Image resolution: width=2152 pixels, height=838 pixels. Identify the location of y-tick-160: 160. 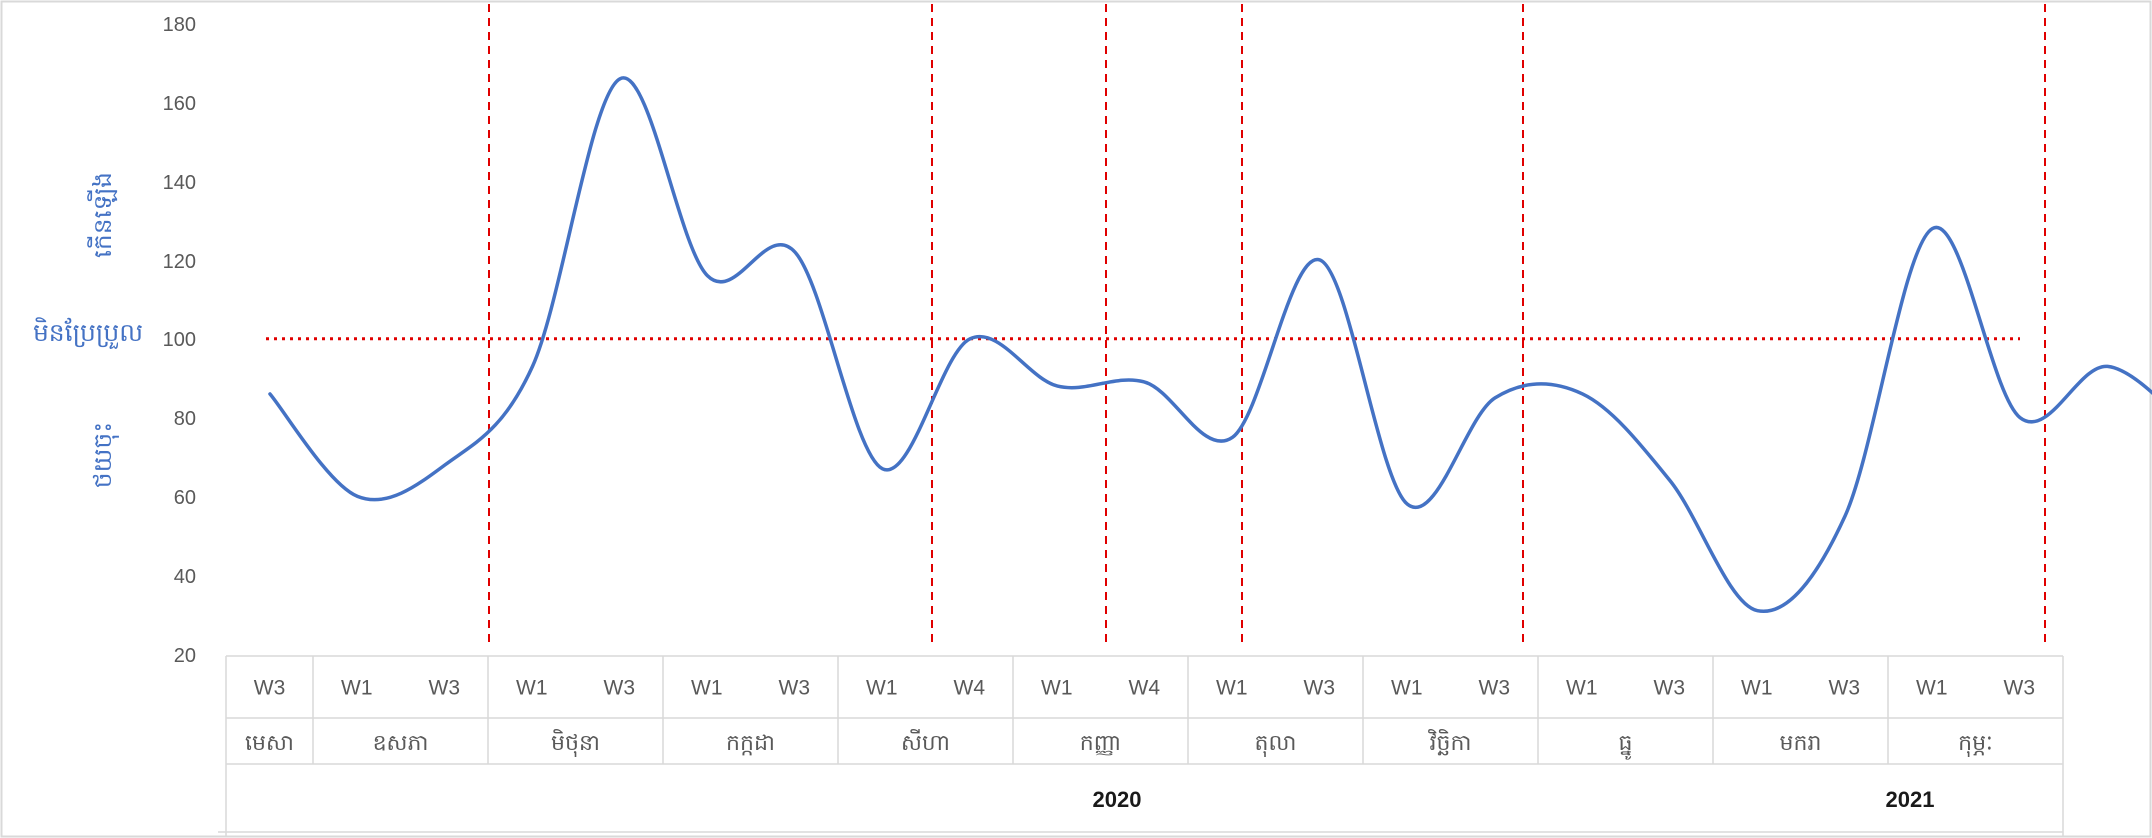
(179, 104).